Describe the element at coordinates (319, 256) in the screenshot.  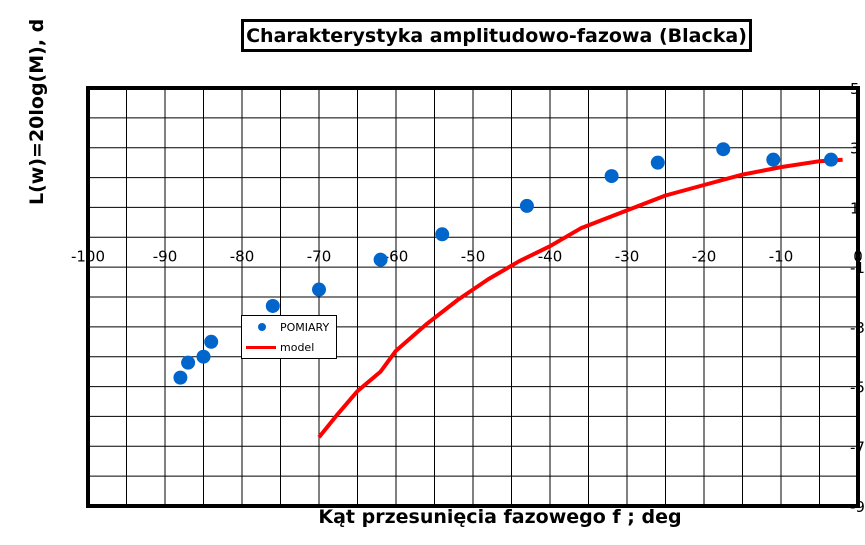
I see `x-tick-label: -70` at that location.